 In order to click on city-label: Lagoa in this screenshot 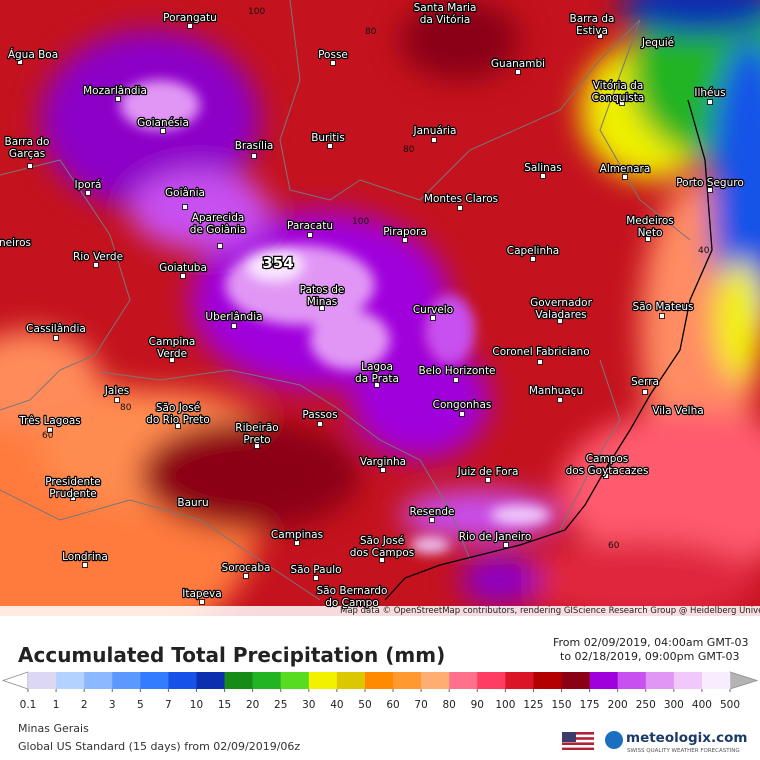, I will do `click(377, 367)`.